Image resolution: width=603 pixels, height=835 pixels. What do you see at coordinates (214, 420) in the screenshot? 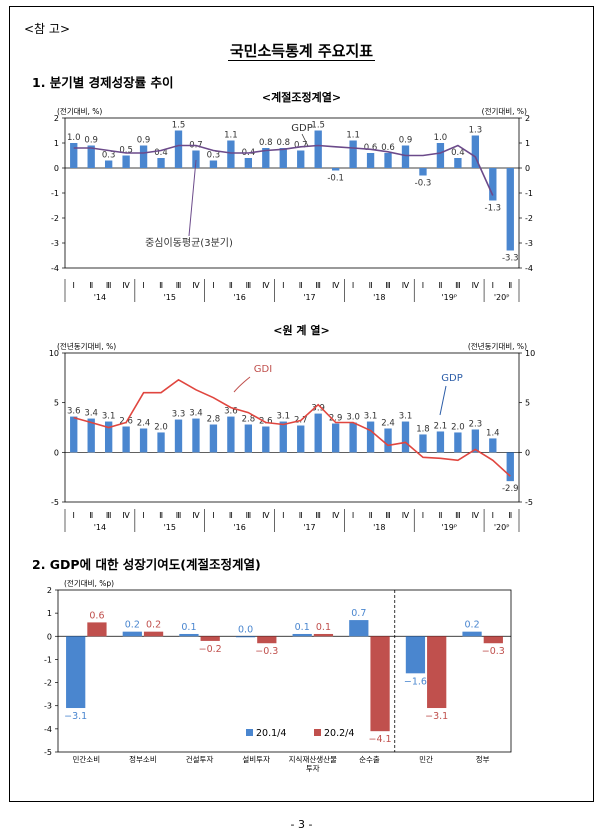
I see `chart2-bar-label: 2.8` at bounding box center [214, 420].